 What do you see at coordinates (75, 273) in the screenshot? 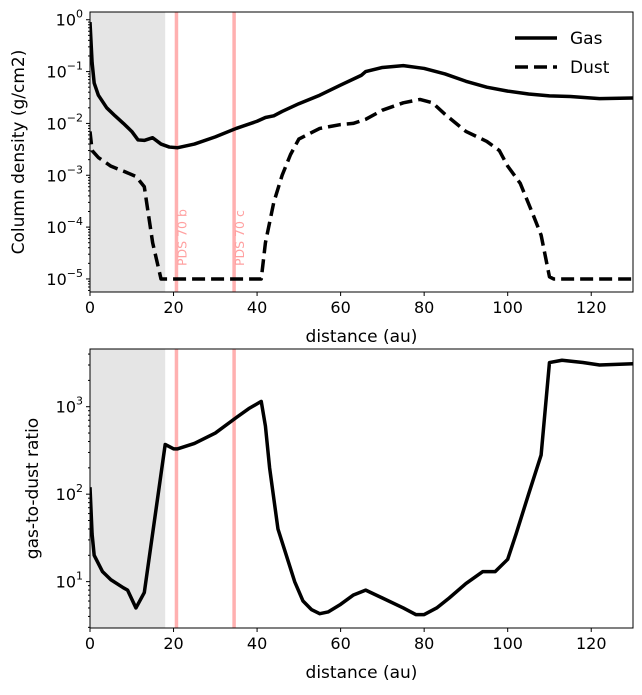
I see `tick-exponent: −5` at bounding box center [75, 273].